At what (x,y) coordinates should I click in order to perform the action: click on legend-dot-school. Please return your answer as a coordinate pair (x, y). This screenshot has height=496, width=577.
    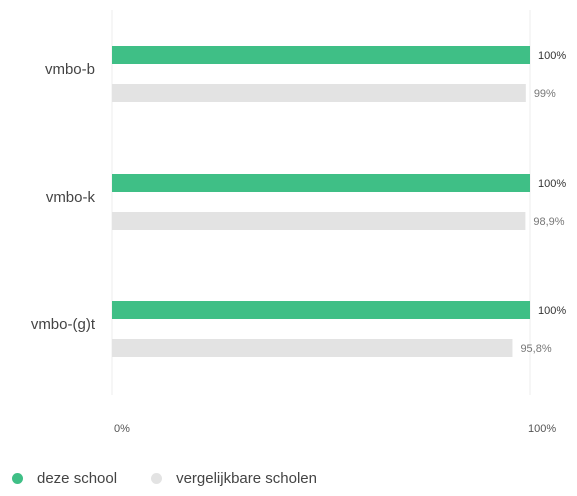
    Looking at the image, I should click on (17, 478).